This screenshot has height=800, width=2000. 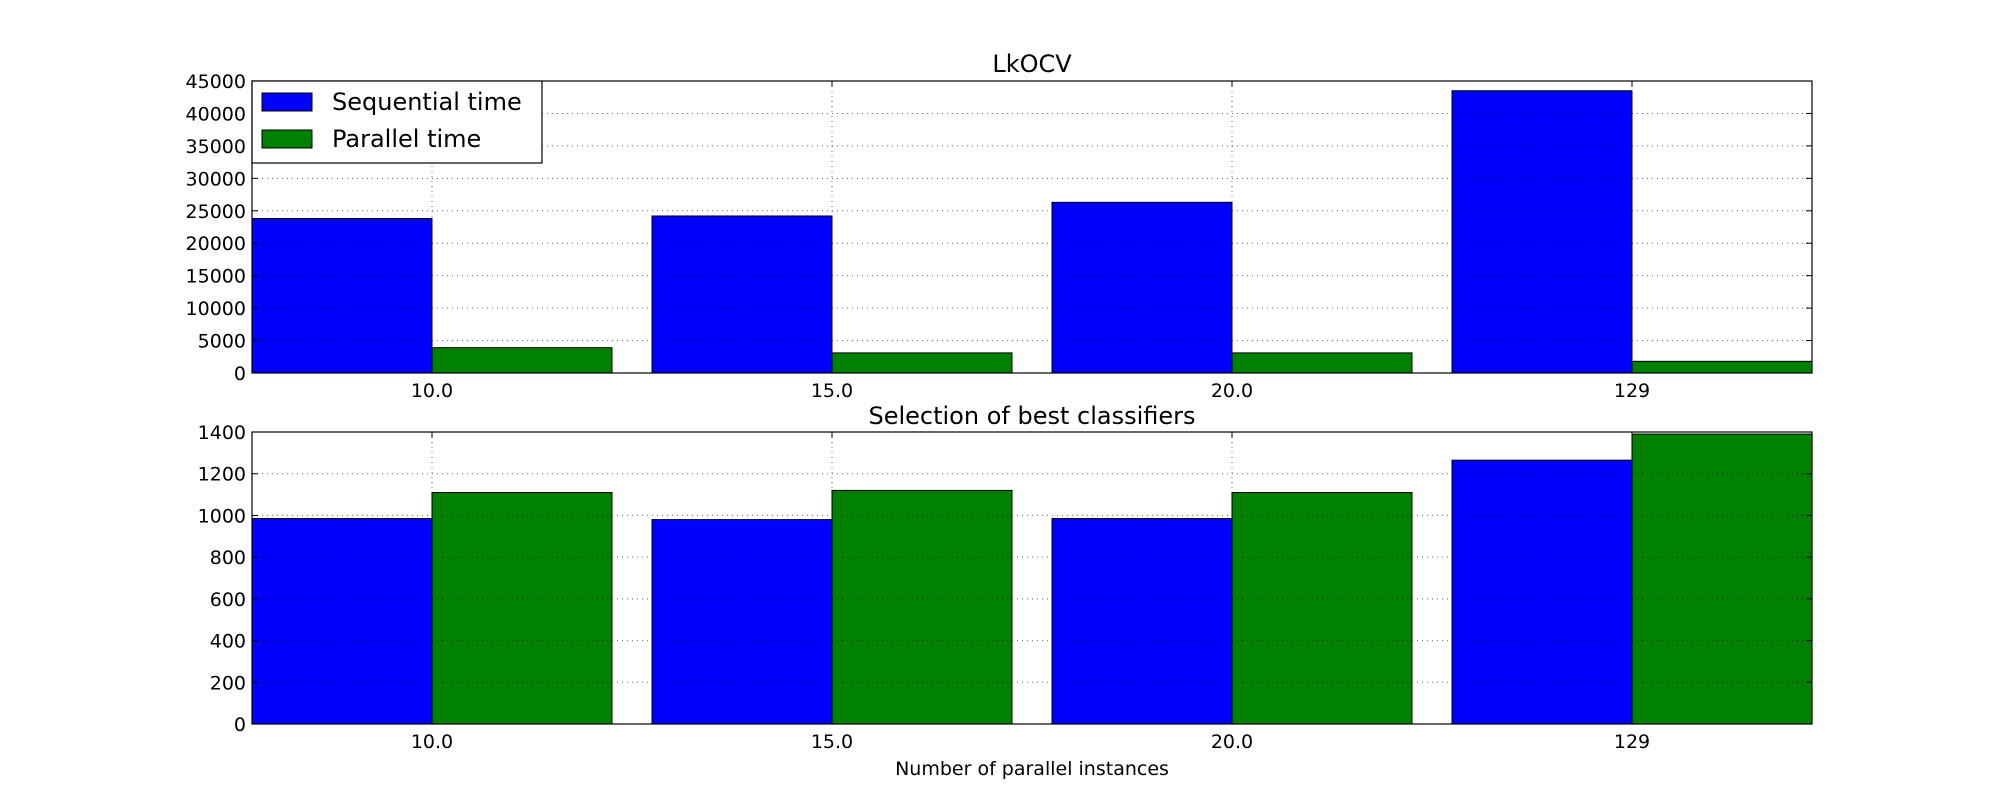 What do you see at coordinates (222, 342) in the screenshot?
I see `y-tick-label: 5000` at bounding box center [222, 342].